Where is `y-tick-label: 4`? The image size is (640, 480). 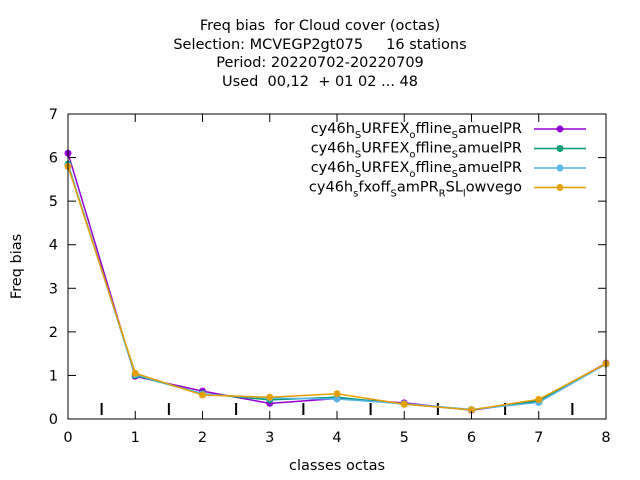 y-tick-label: 4 is located at coordinates (53, 246).